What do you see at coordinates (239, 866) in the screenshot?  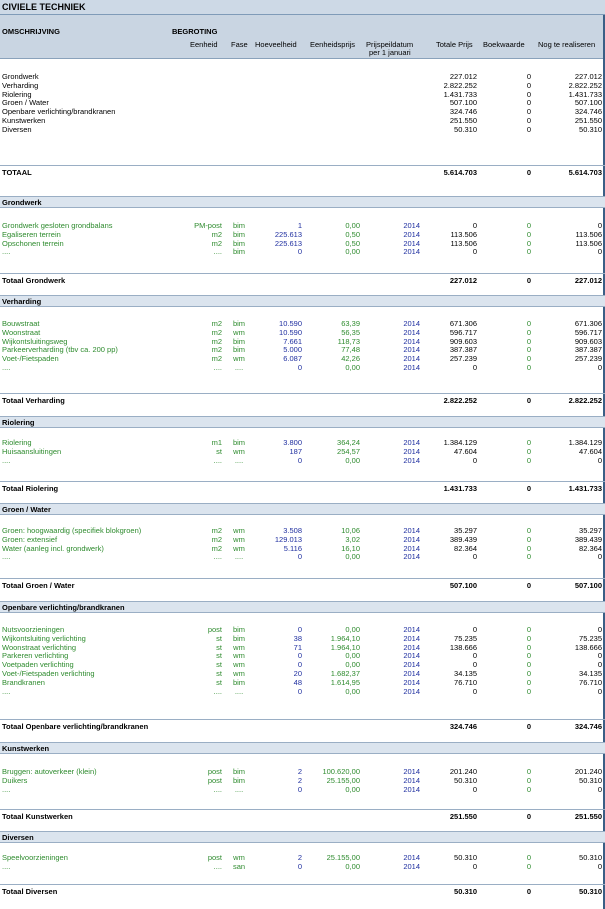 I see `item-fase: san` at bounding box center [239, 866].